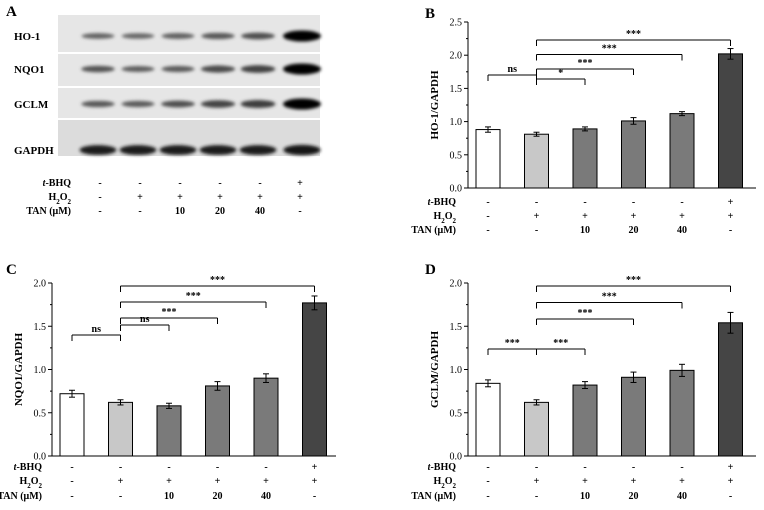 Image resolution: width=764 pixels, height=510 pixels. I want to click on blot-condition-label-1-part-2: O, so click(64, 197).